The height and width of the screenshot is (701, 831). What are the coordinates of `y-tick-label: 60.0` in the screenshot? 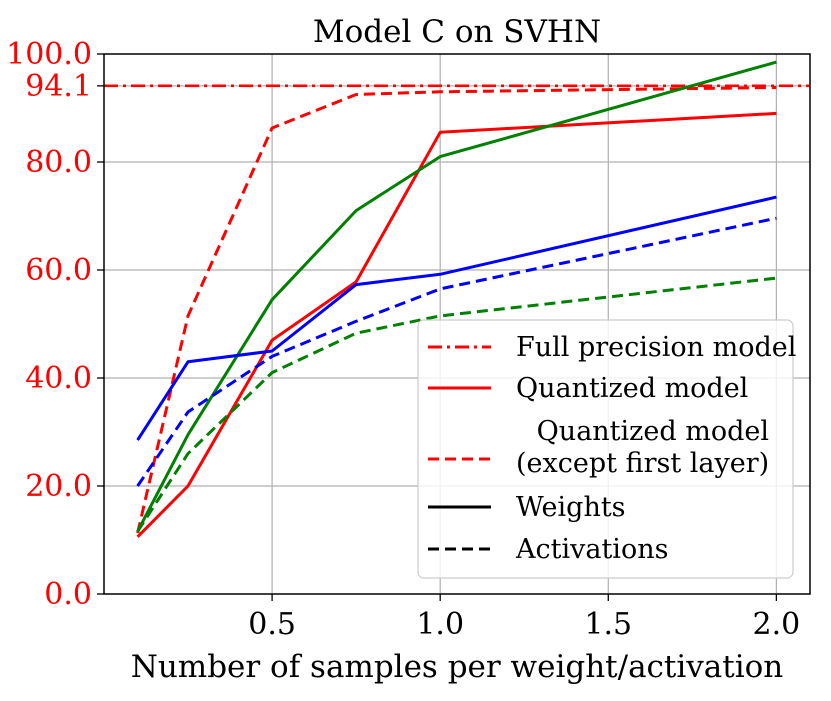 It's located at (58, 270).